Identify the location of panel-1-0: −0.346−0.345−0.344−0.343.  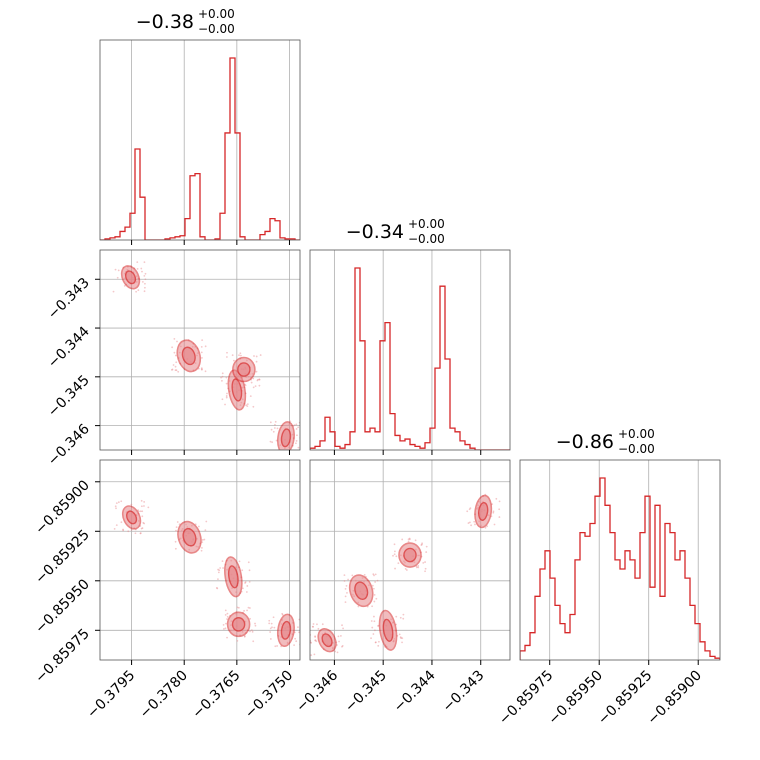
(173, 359).